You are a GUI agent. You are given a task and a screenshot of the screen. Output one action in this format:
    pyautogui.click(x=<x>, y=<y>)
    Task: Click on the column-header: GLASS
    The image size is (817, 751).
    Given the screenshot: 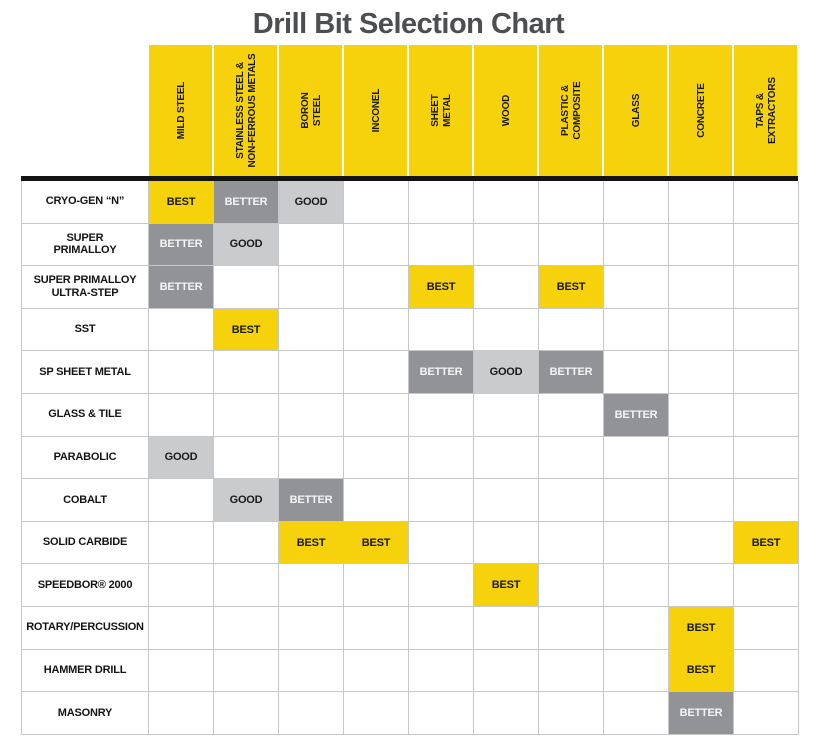 What is the action you would take?
    pyautogui.click(x=635, y=110)
    